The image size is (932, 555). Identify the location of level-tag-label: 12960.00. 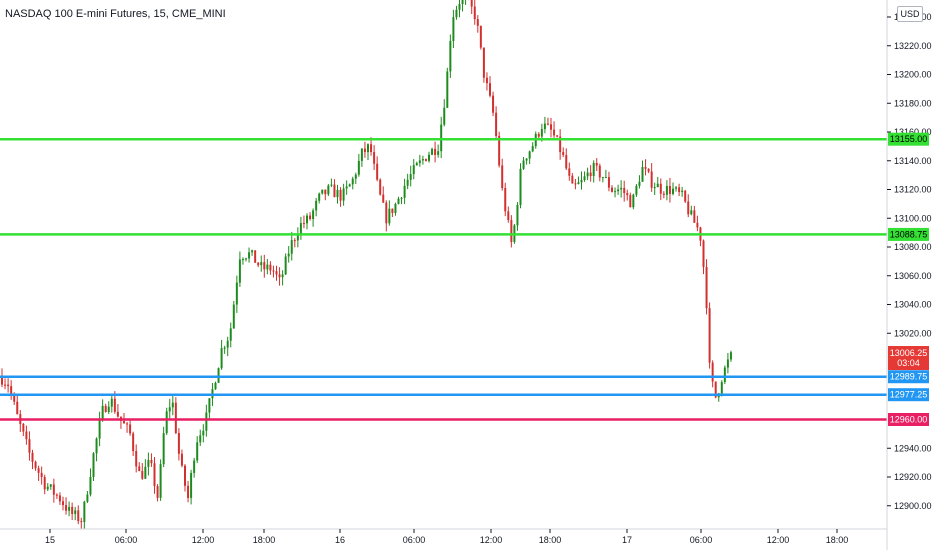
(909, 420).